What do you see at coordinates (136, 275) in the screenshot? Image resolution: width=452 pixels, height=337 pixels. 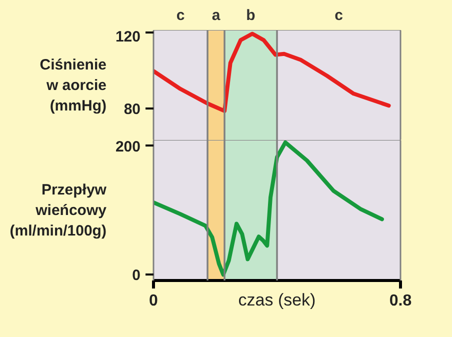 I see `y-tick-label: 0` at bounding box center [136, 275].